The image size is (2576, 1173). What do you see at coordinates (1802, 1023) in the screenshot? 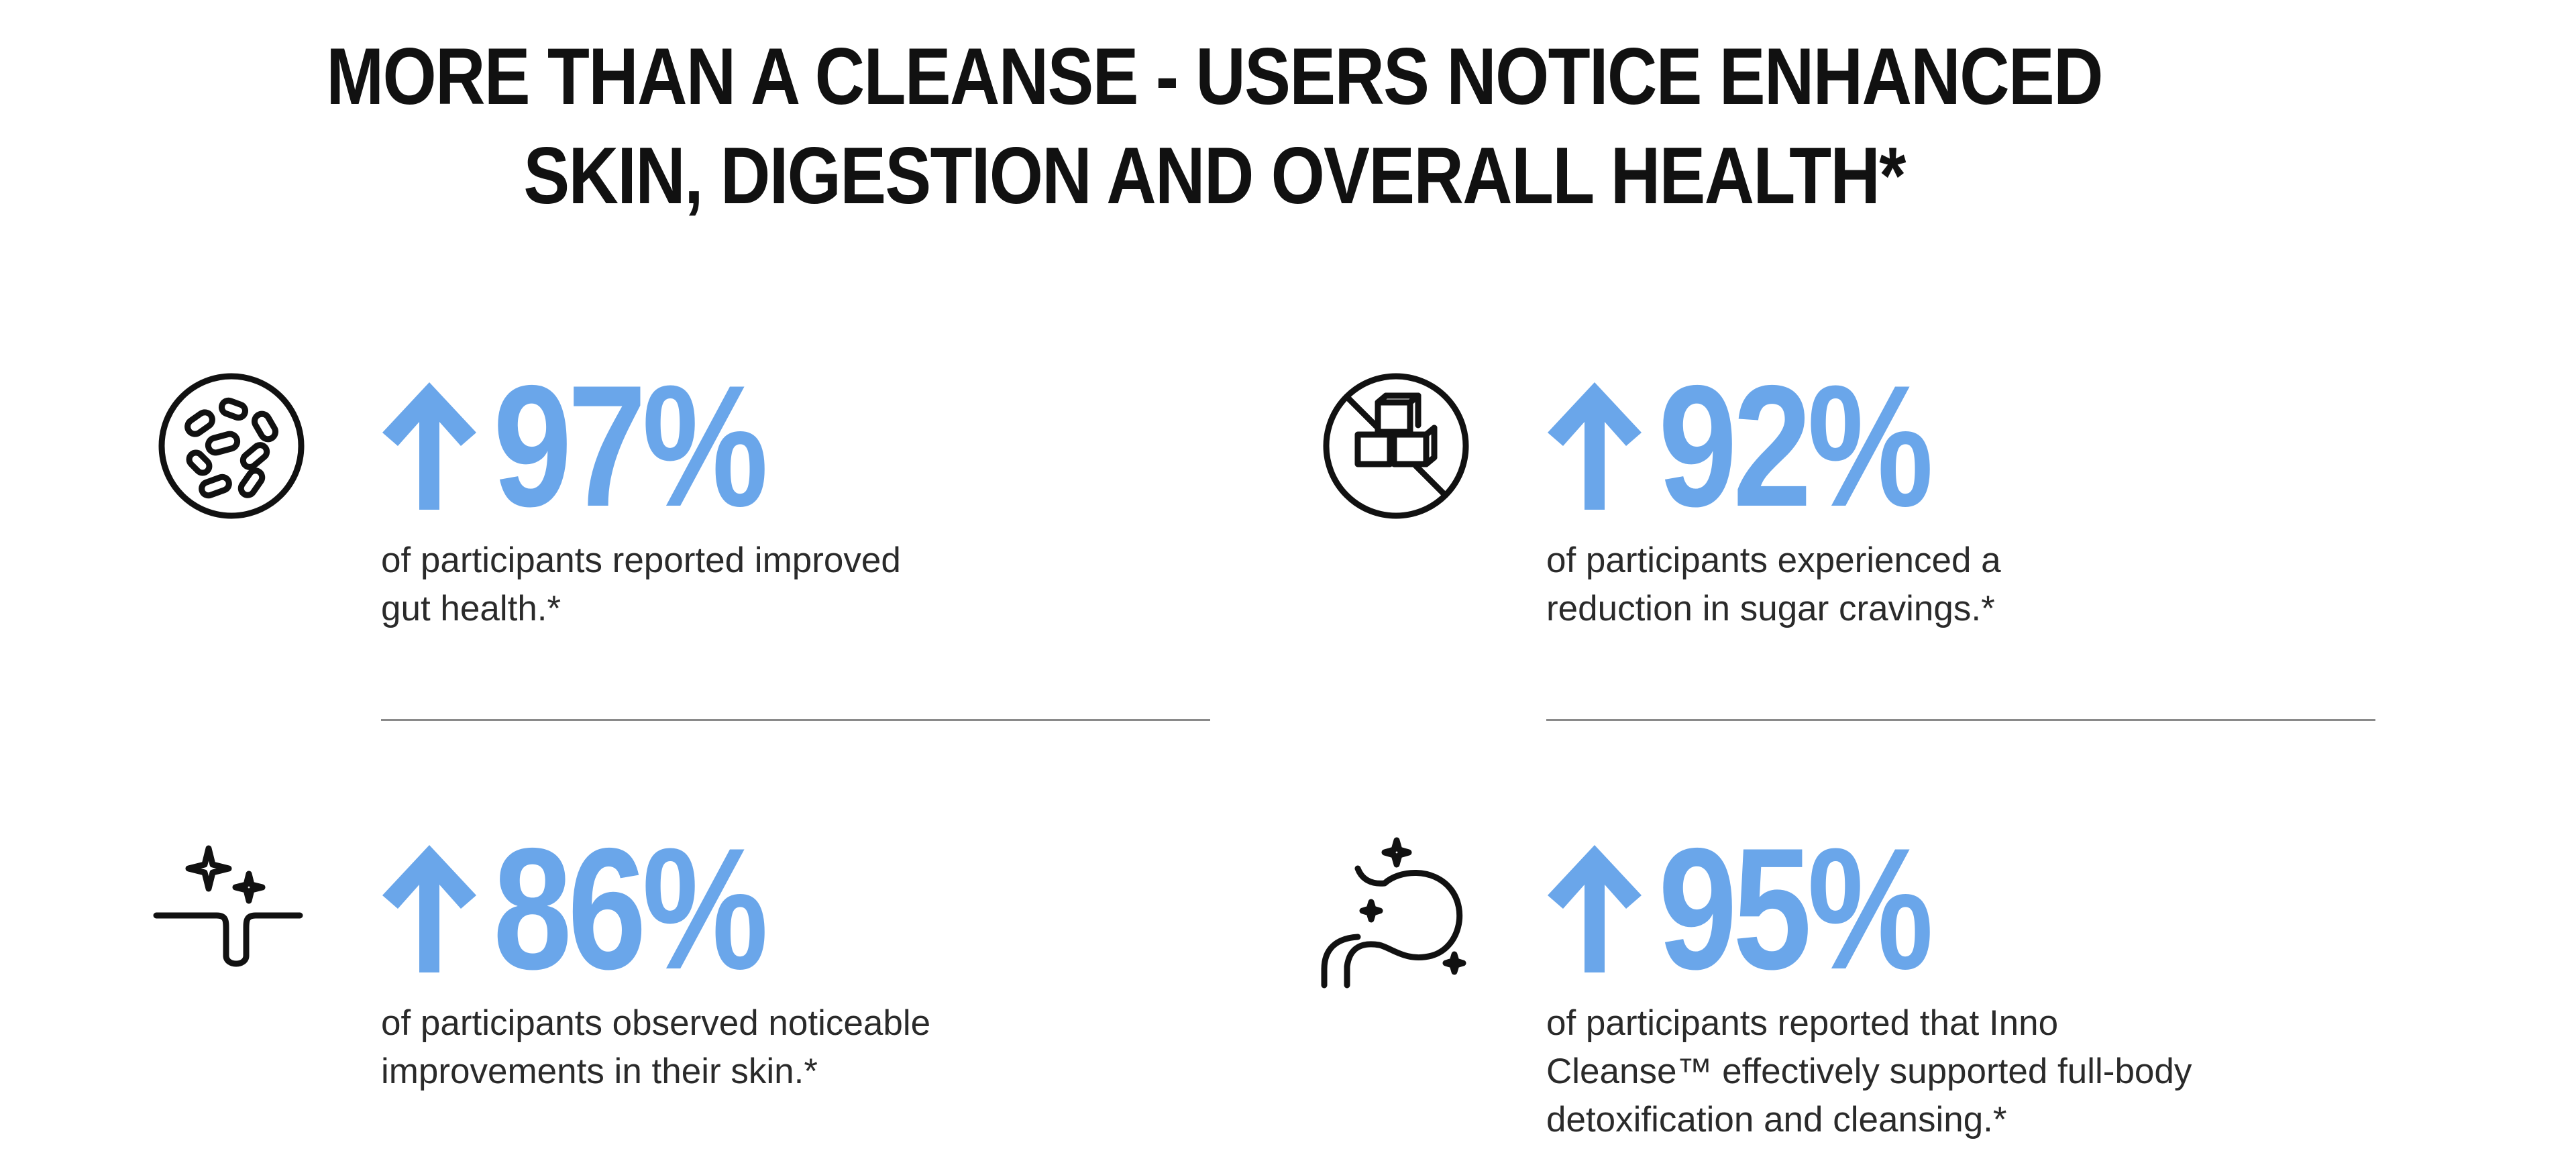
I see `stat-description-line: of participants reported that Inno` at bounding box center [1802, 1023].